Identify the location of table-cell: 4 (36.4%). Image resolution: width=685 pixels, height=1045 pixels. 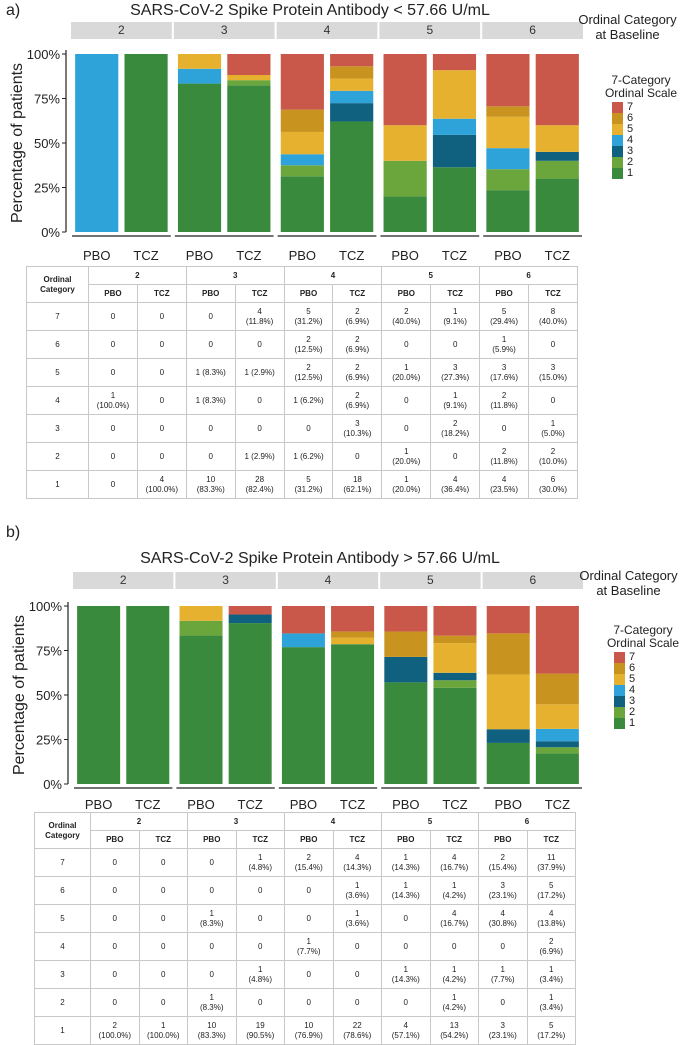
(455, 484).